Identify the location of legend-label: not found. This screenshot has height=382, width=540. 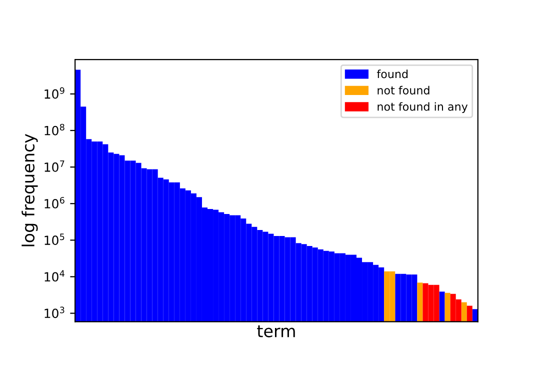
(404, 90).